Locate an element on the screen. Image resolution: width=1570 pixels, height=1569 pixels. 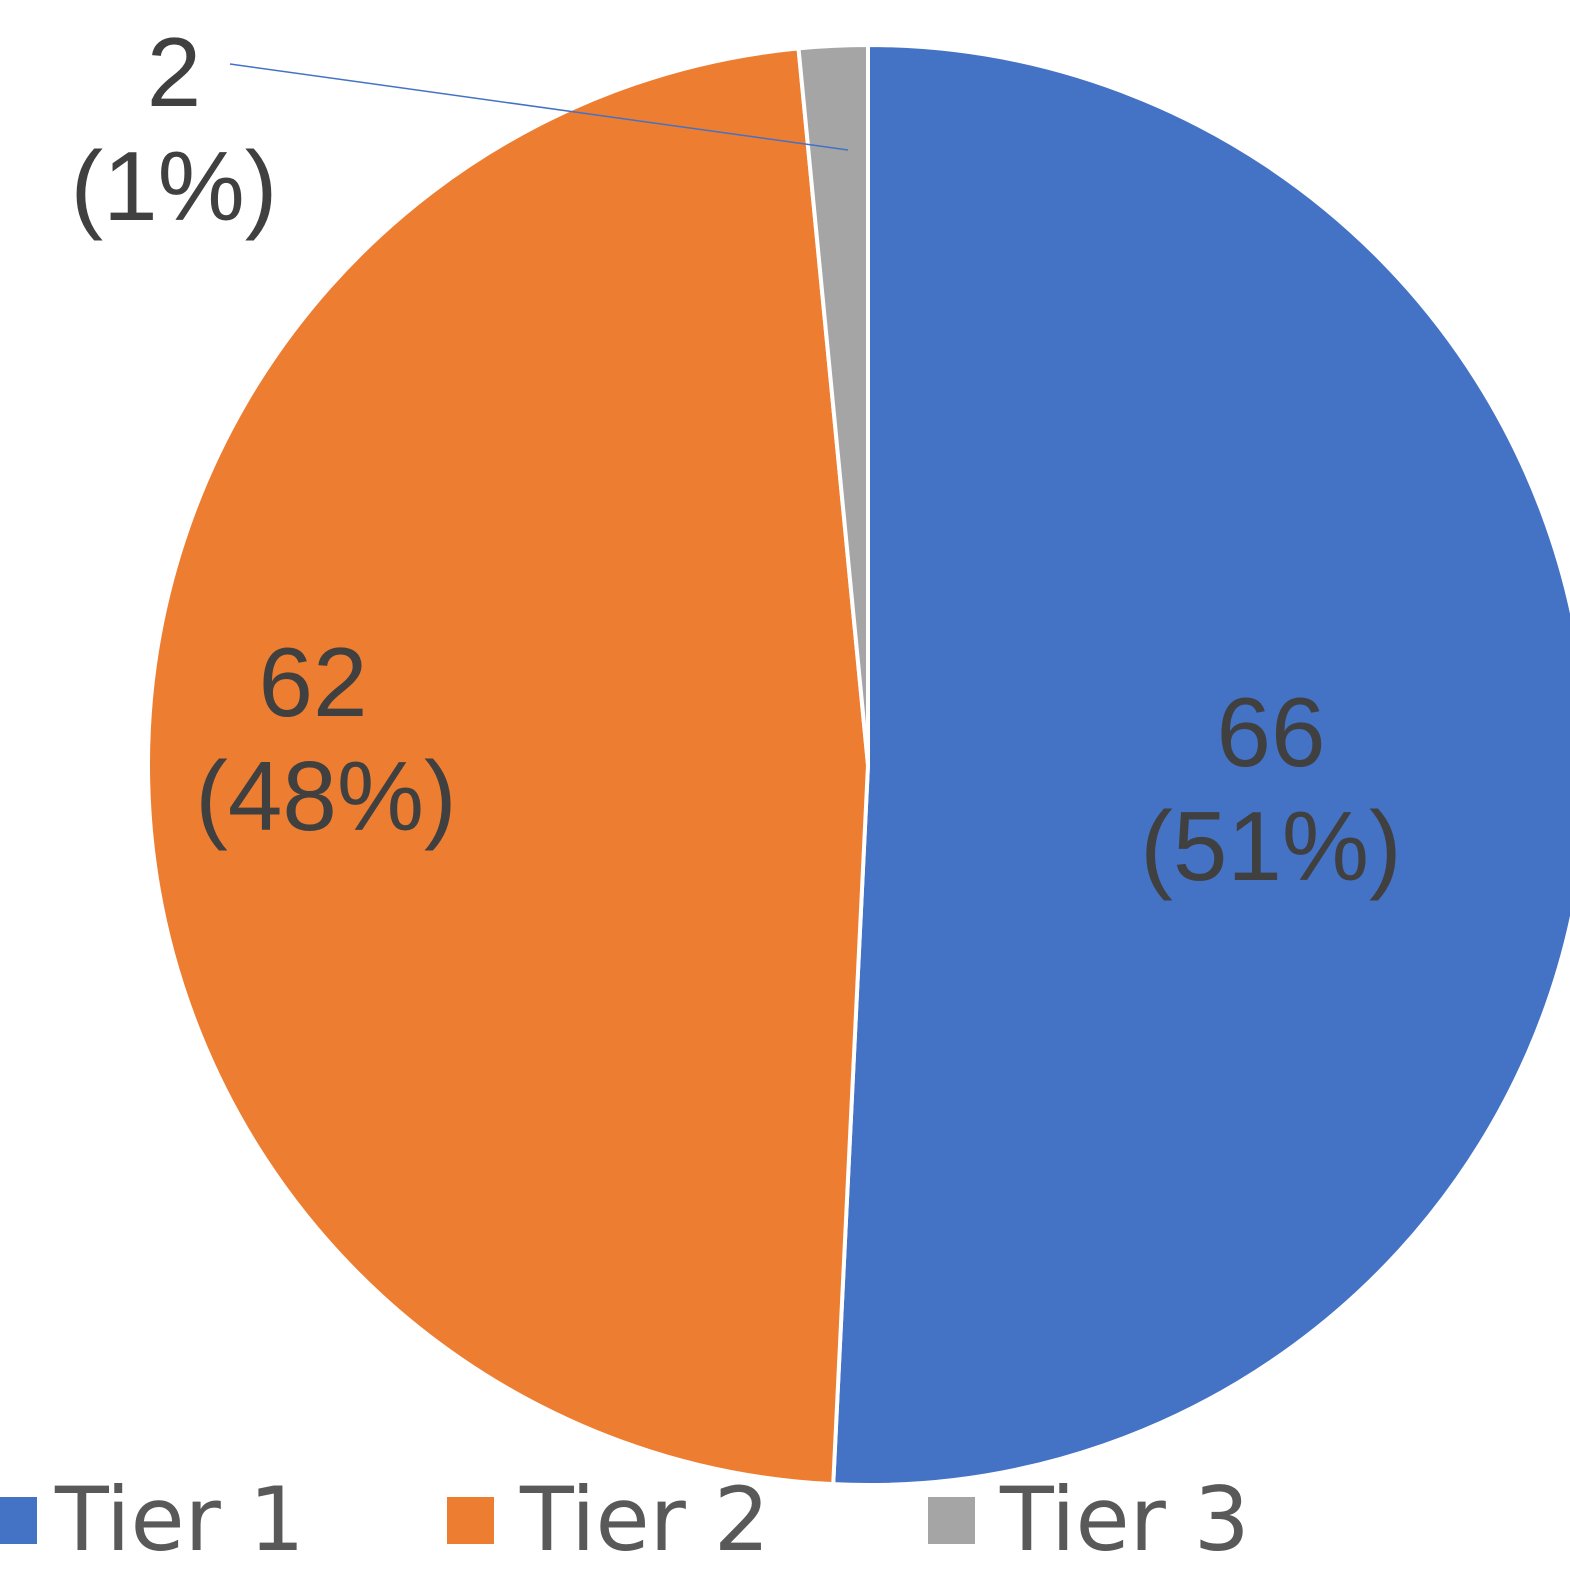
tier-2-percent-label: (48%) is located at coordinates (325, 796).